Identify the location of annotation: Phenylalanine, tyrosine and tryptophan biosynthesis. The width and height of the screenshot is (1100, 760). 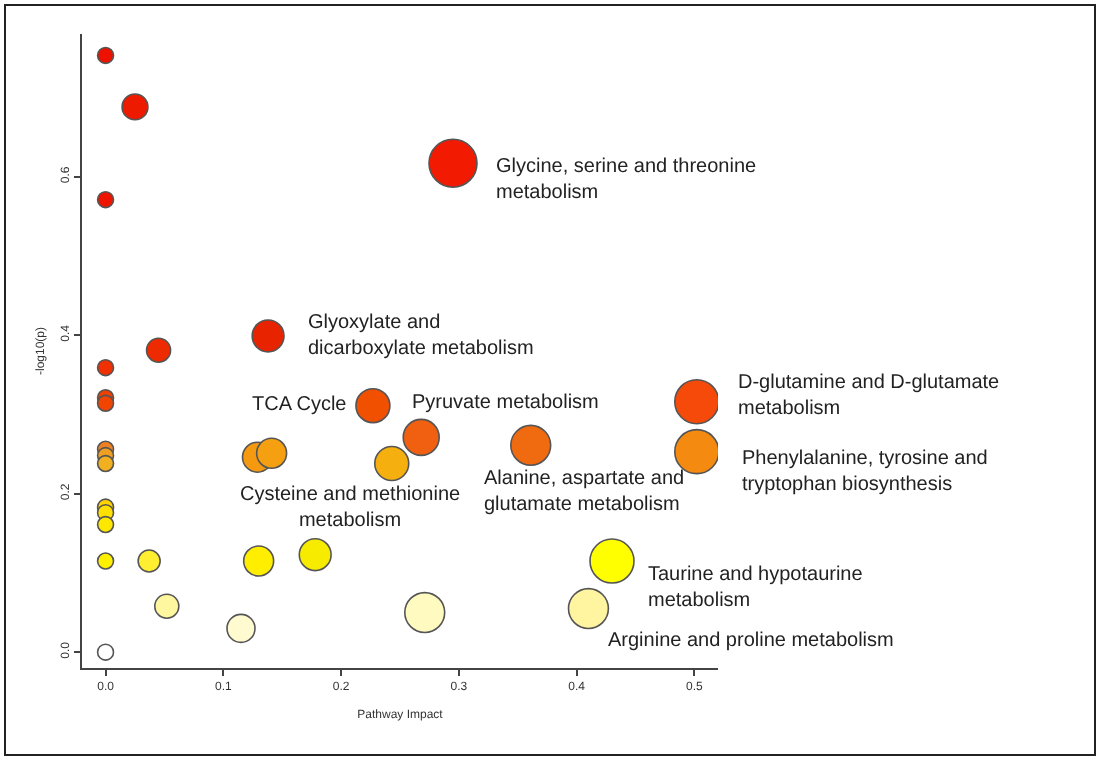
(865, 472).